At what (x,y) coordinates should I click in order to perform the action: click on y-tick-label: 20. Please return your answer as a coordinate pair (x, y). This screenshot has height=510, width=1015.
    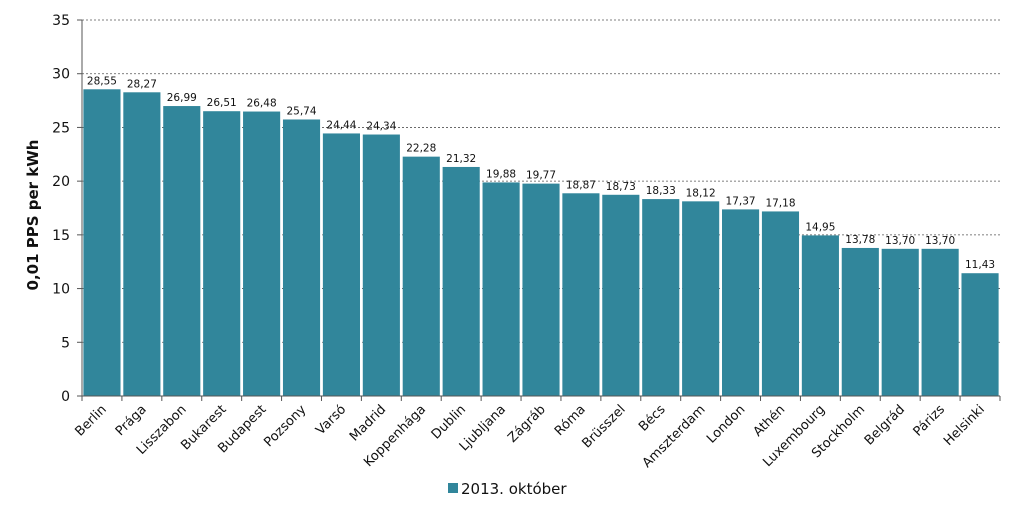
    Looking at the image, I should click on (61, 182).